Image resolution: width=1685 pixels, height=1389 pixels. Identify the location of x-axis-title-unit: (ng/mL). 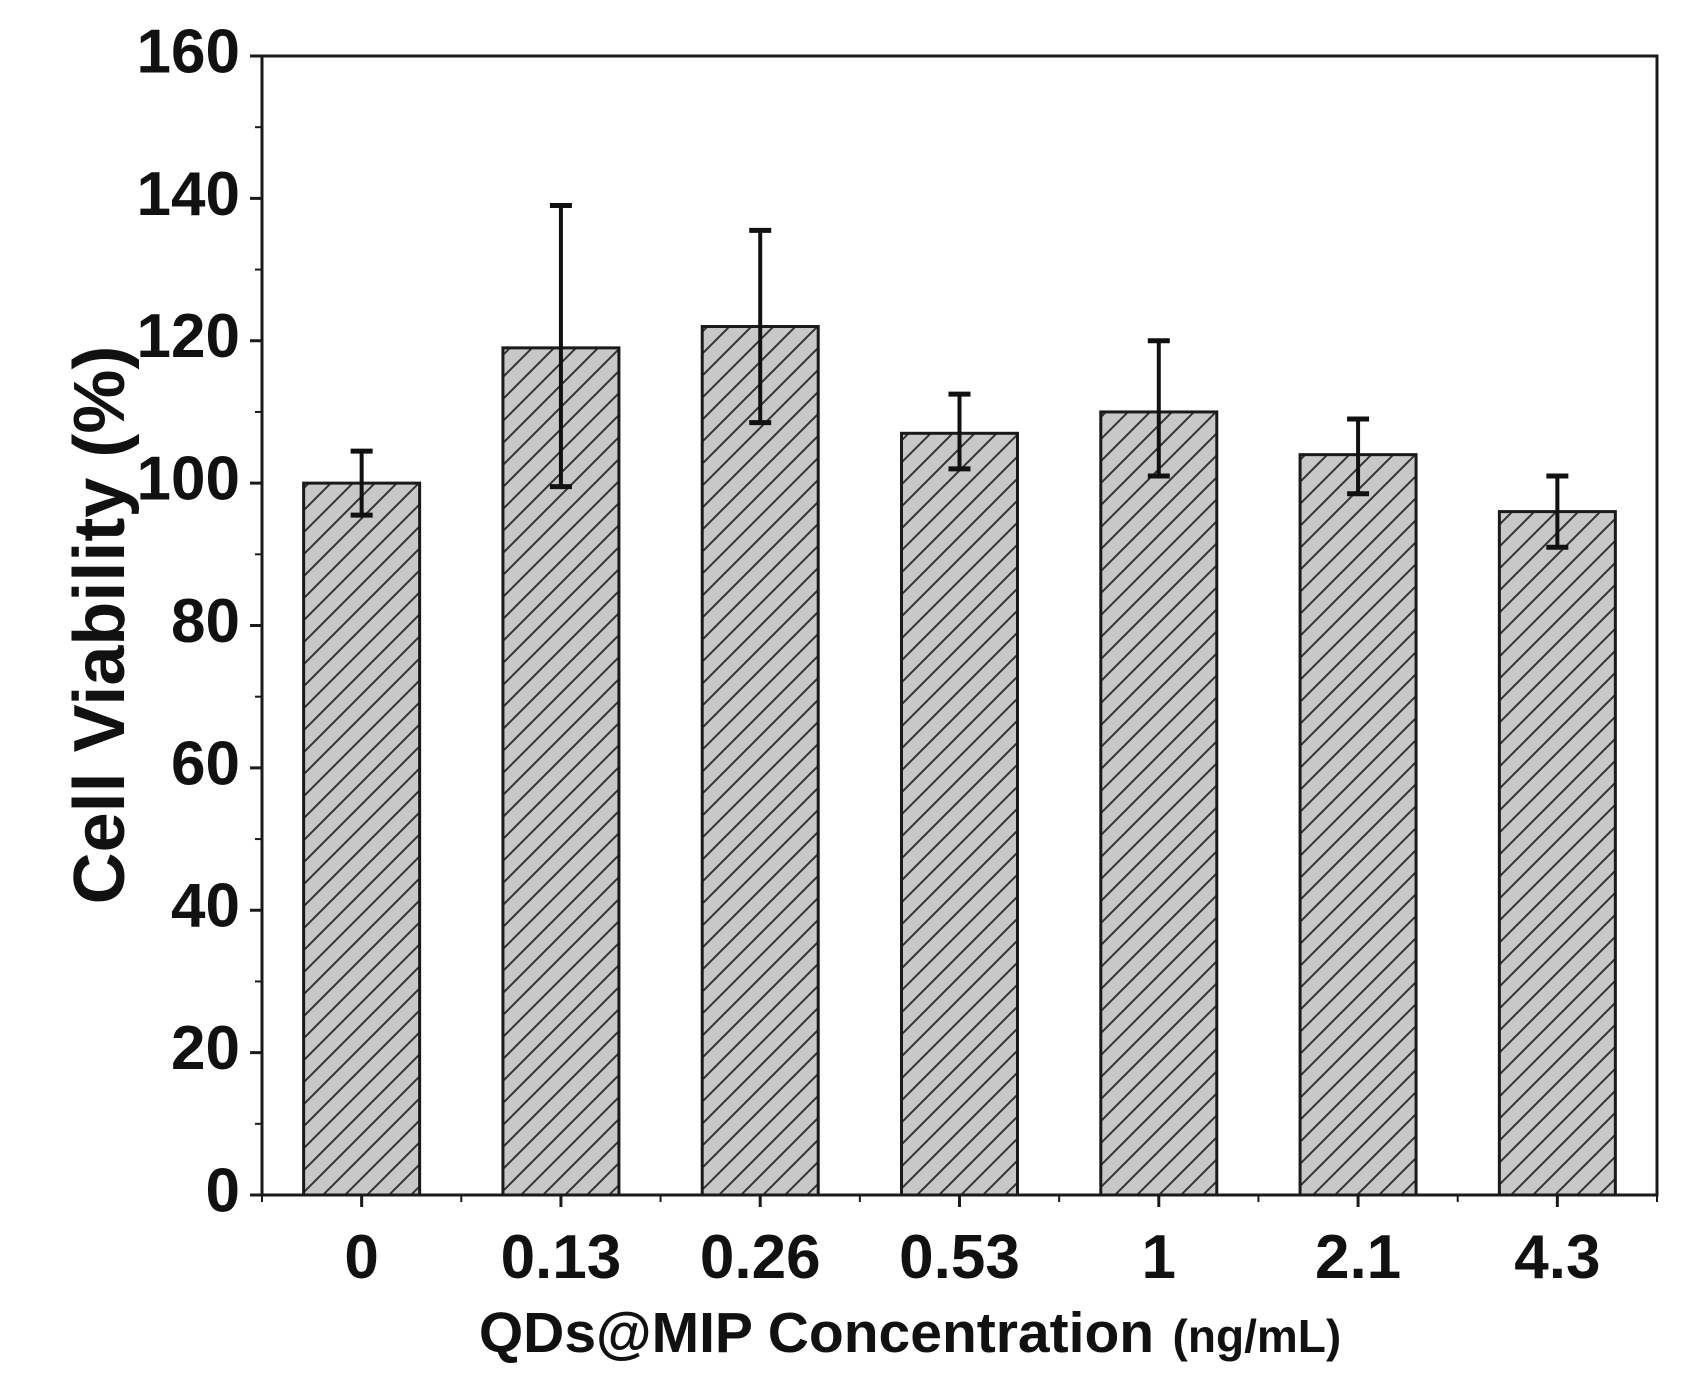
(1257, 1336).